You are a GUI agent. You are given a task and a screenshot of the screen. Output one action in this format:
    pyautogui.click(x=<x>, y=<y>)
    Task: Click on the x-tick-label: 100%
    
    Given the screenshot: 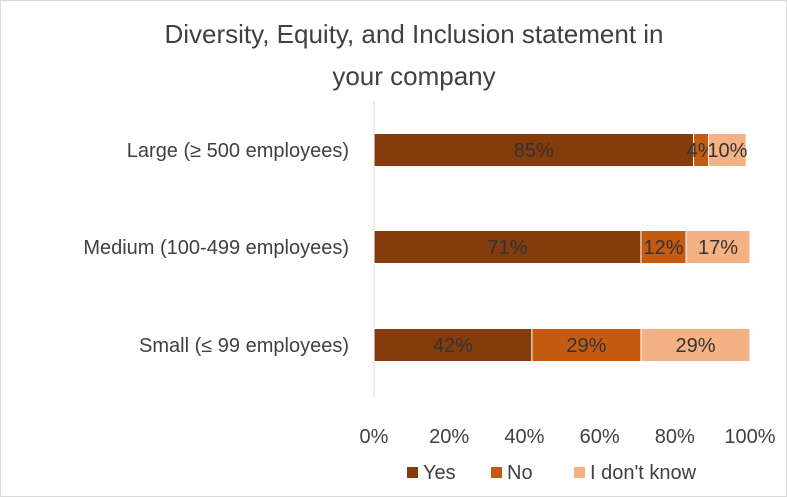 What is the action you would take?
    pyautogui.click(x=749, y=437)
    